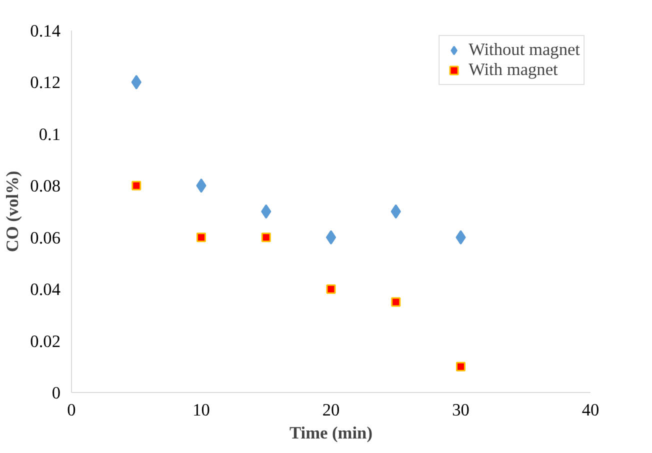  What do you see at coordinates (45, 238) in the screenshot?
I see `y-tick-label: 0.06` at bounding box center [45, 238].